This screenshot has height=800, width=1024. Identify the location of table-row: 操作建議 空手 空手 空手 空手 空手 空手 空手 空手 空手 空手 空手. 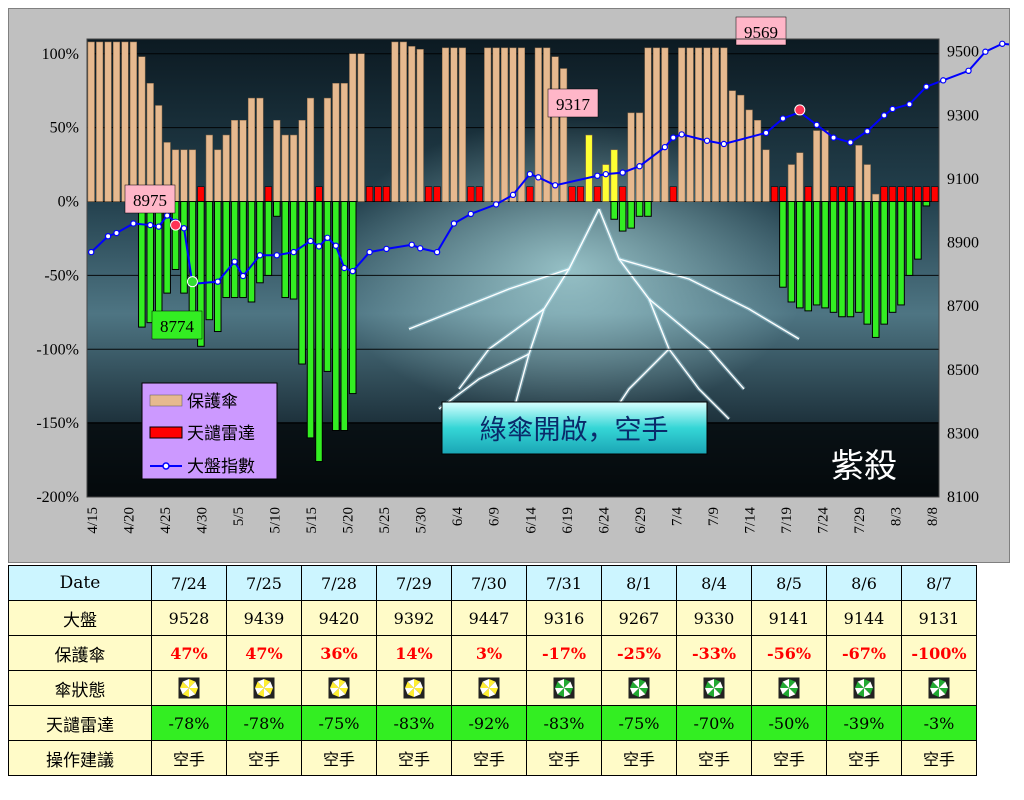
(492, 758).